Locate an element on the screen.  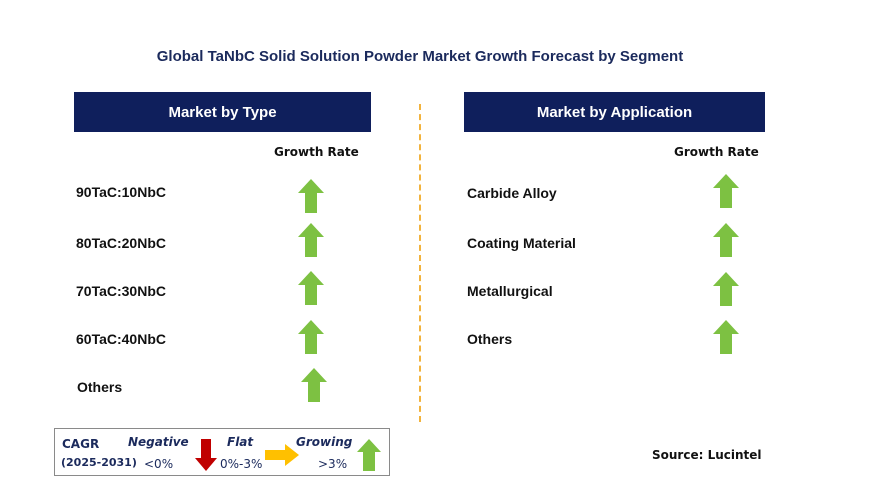
type-row-label: 60TaC:40NbC is located at coordinates (121, 339).